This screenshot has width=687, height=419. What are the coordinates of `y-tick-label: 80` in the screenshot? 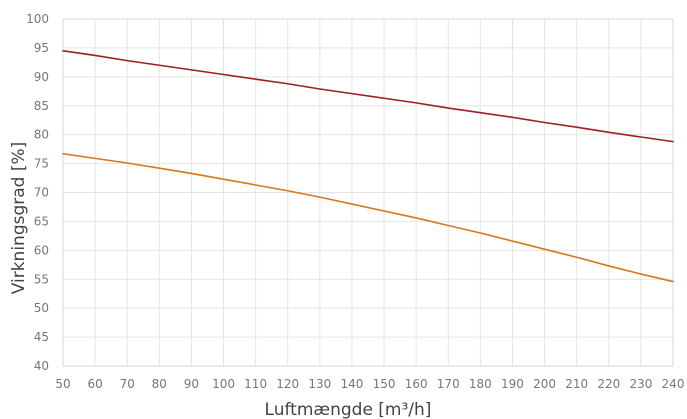 It's located at (41, 135).